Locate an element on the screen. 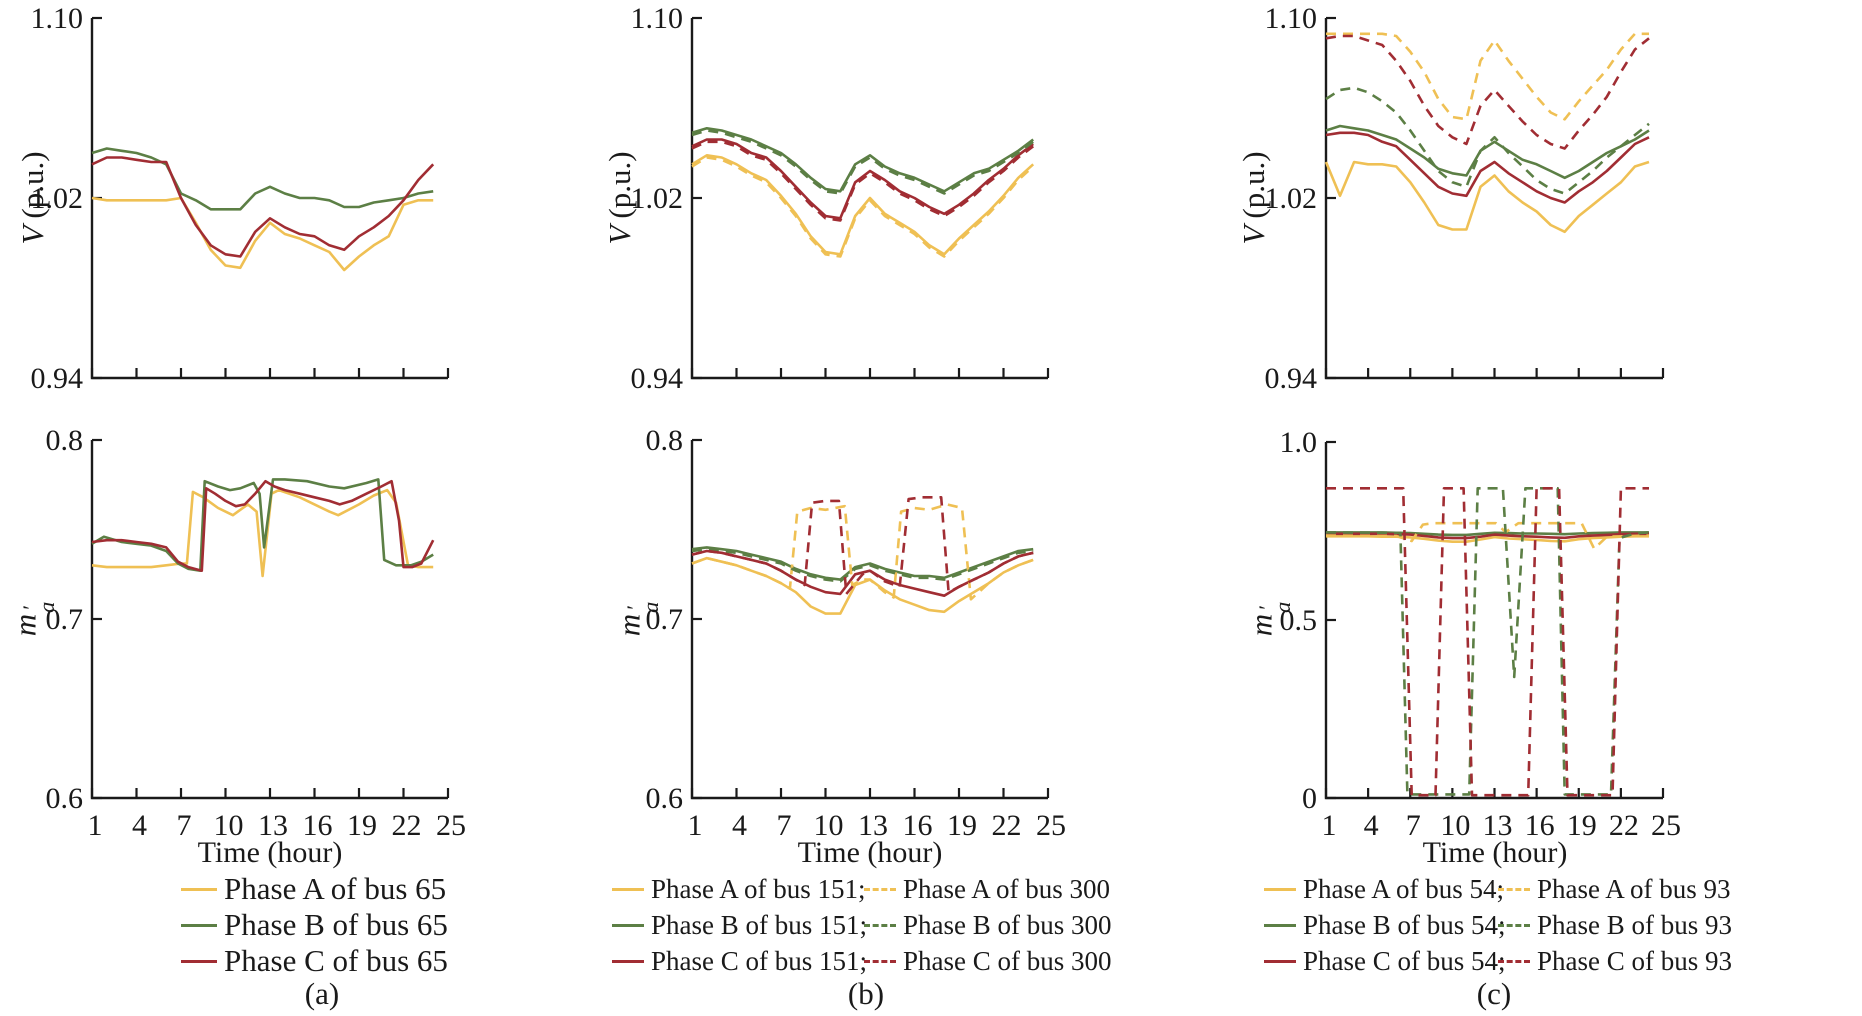 This screenshot has height=1016, width=1862. legend-label: Phase A of bus 54; is located at coordinates (1404, 888).